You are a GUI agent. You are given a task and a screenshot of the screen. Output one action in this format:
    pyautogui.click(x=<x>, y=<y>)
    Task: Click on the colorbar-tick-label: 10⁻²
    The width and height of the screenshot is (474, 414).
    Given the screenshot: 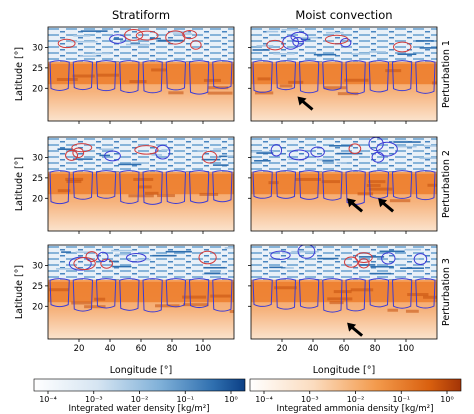 What is the action you would take?
    pyautogui.click(x=356, y=399)
    